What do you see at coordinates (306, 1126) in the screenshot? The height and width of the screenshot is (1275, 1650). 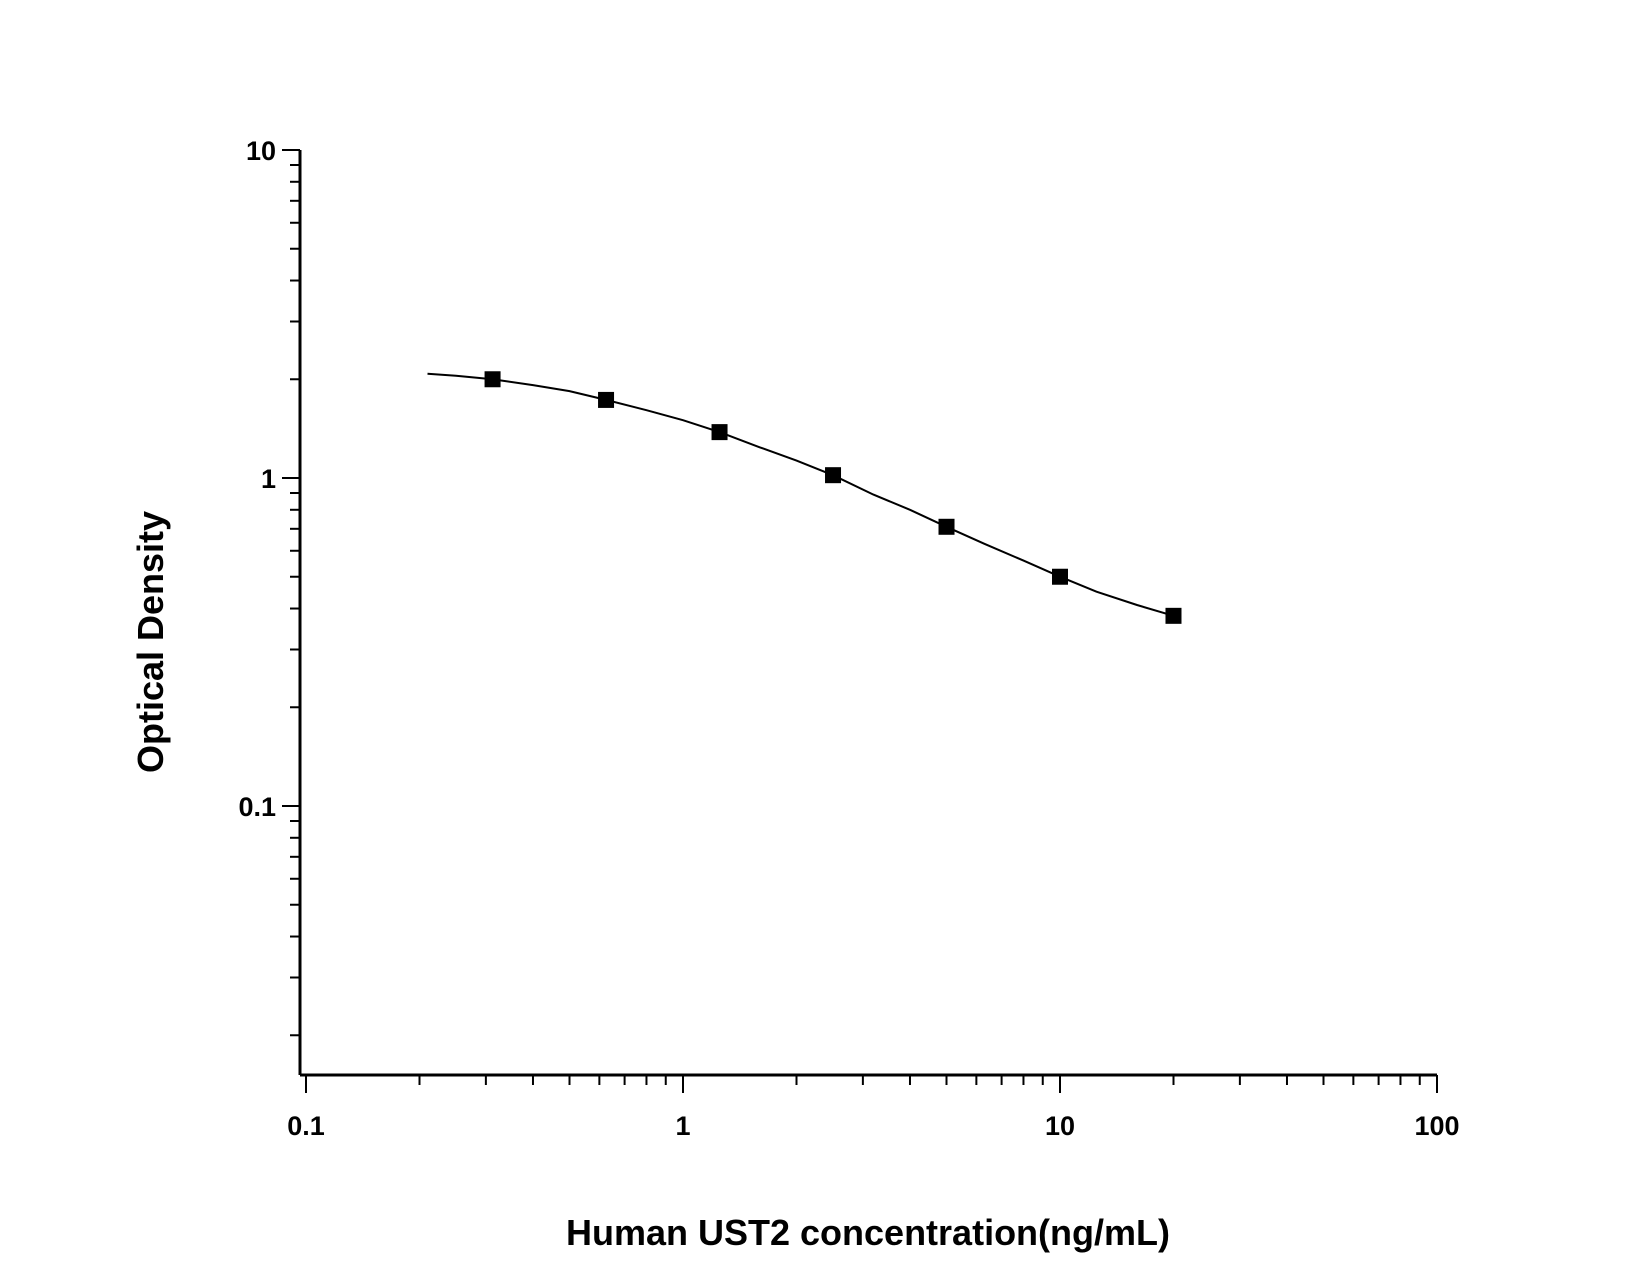 I see `x-tick-label: 0.1` at bounding box center [306, 1126].